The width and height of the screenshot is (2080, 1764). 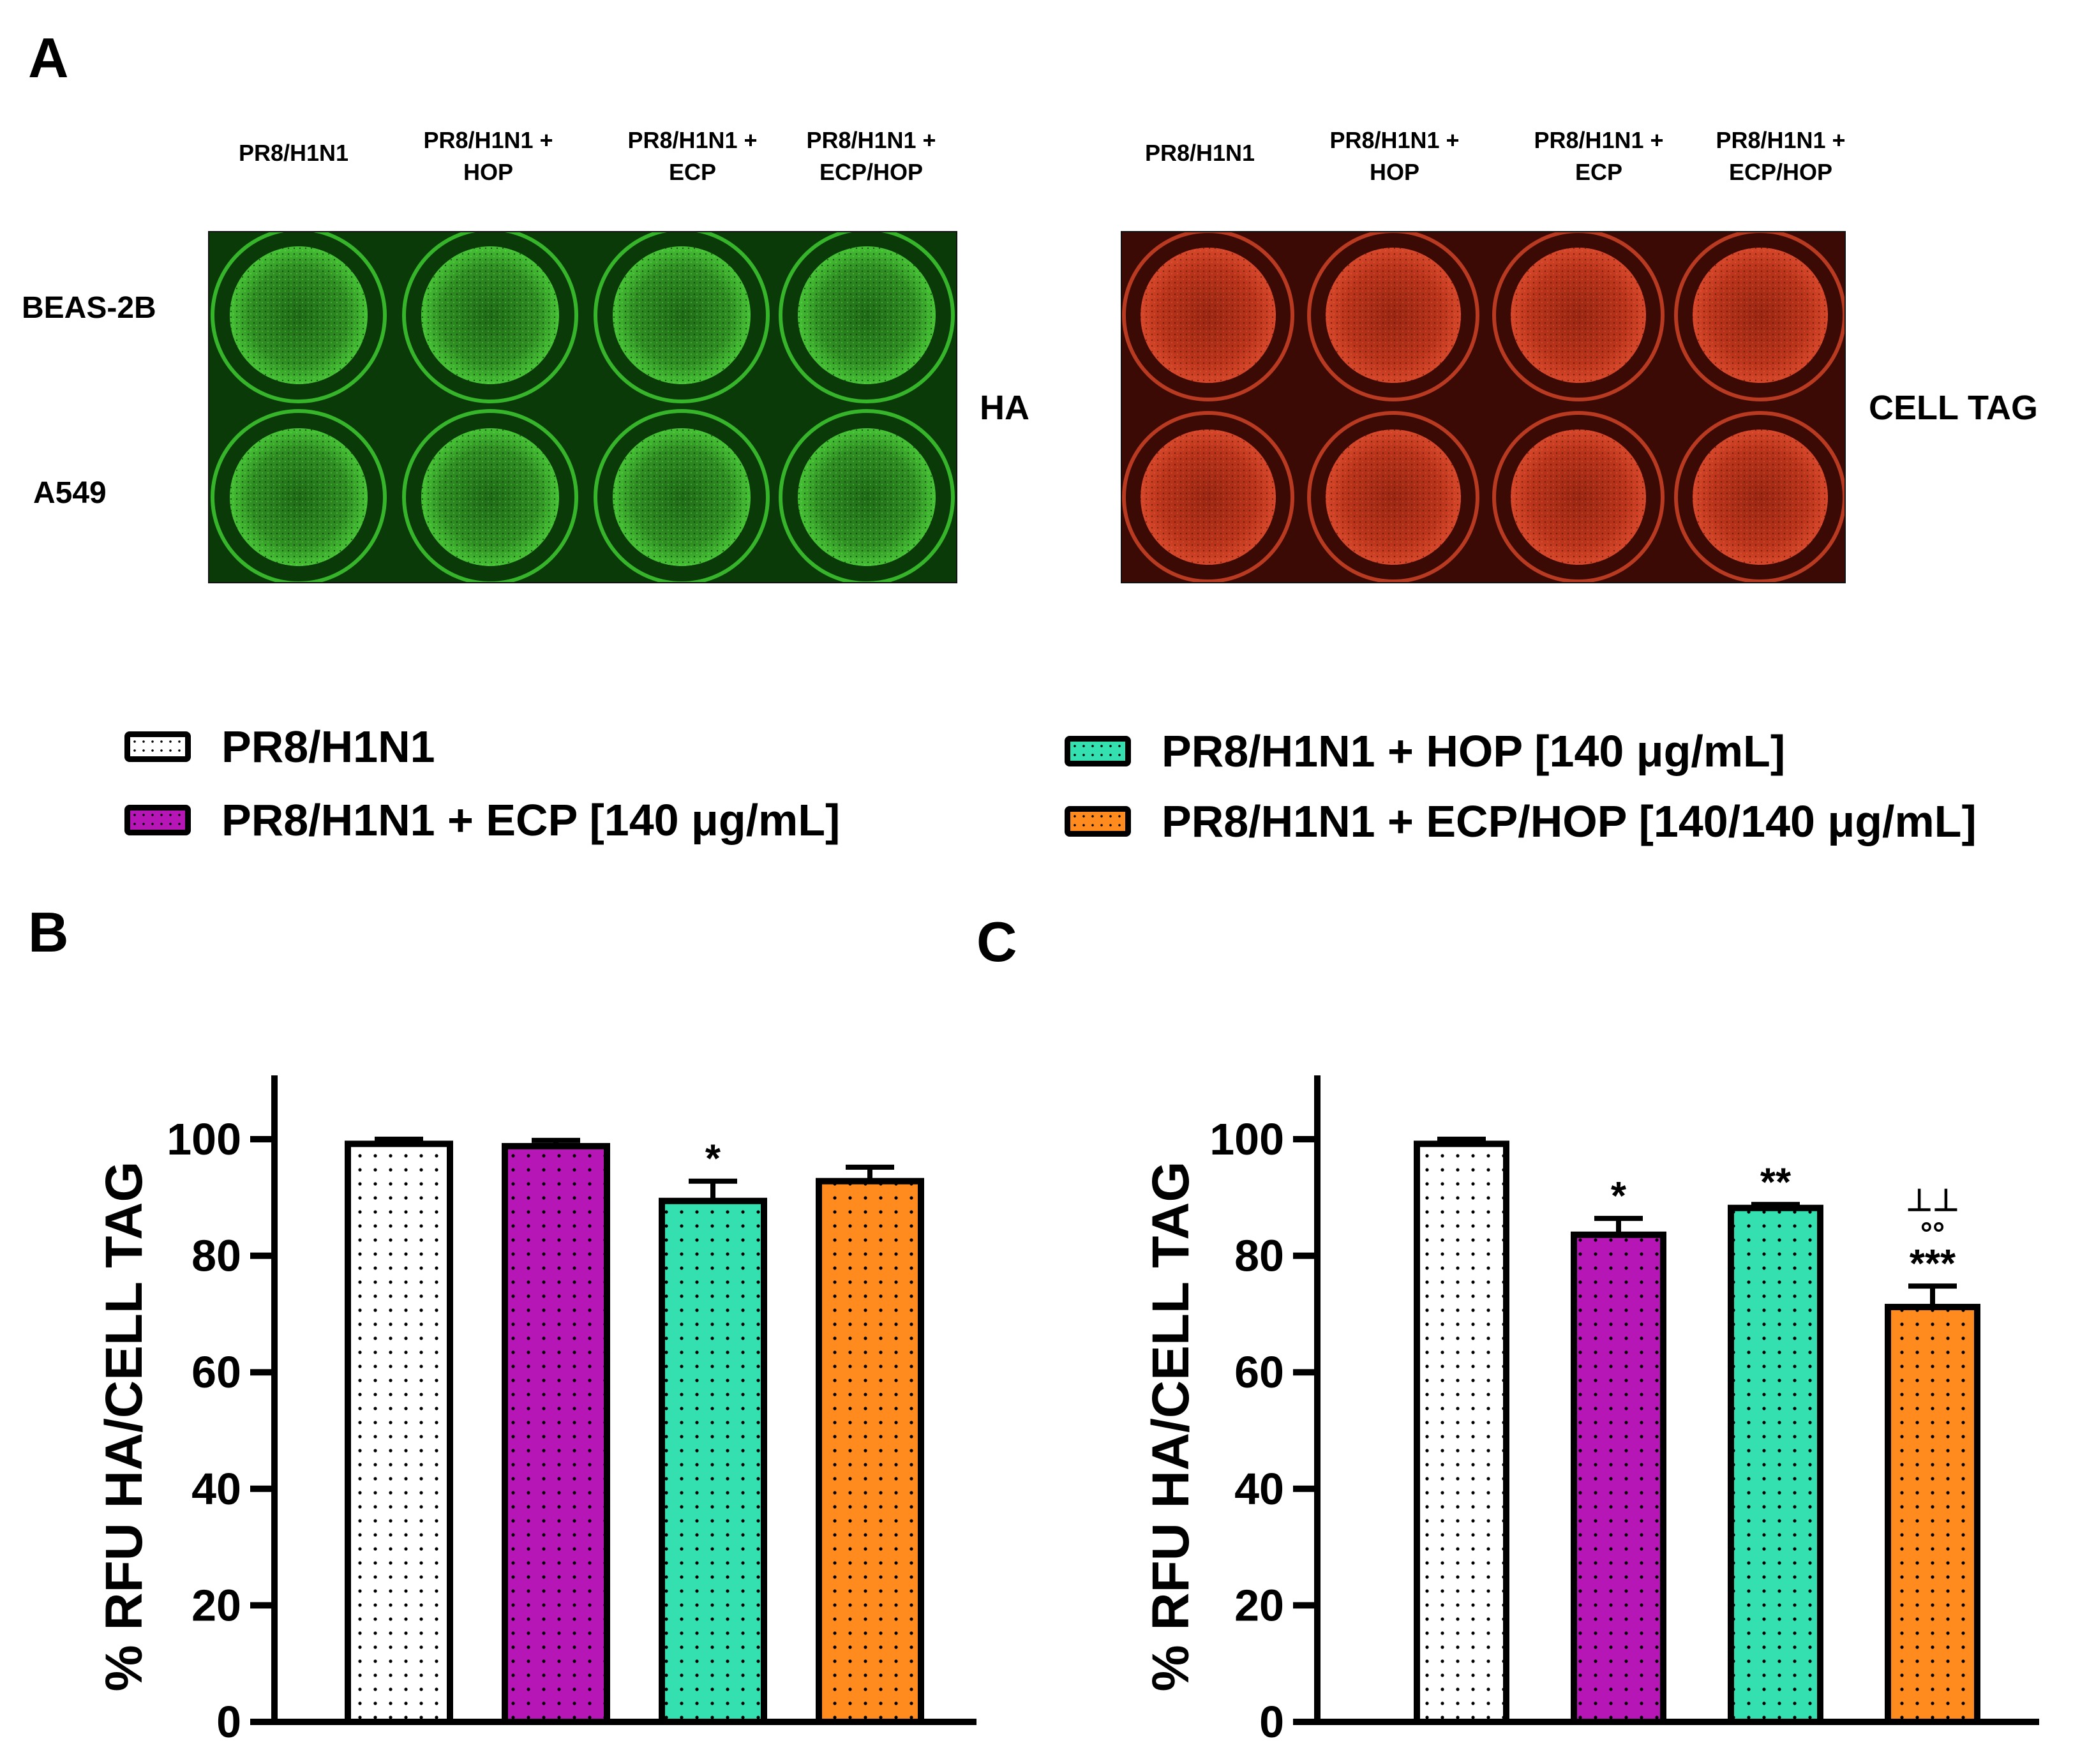 I want to click on legend-item-ecp: PR8/H1N1 + ECP [140 μg/mL], so click(x=482, y=820).